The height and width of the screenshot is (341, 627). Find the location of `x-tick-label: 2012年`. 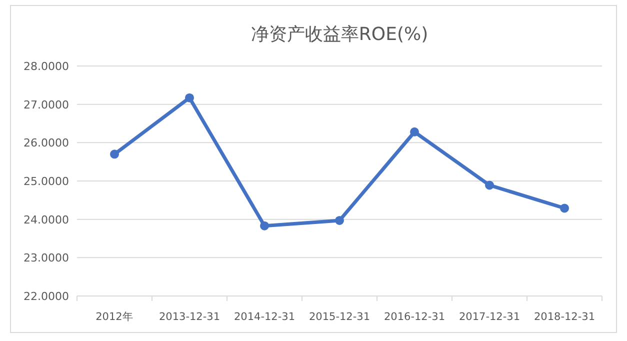

x-tick-label: 2012年 is located at coordinates (115, 317).